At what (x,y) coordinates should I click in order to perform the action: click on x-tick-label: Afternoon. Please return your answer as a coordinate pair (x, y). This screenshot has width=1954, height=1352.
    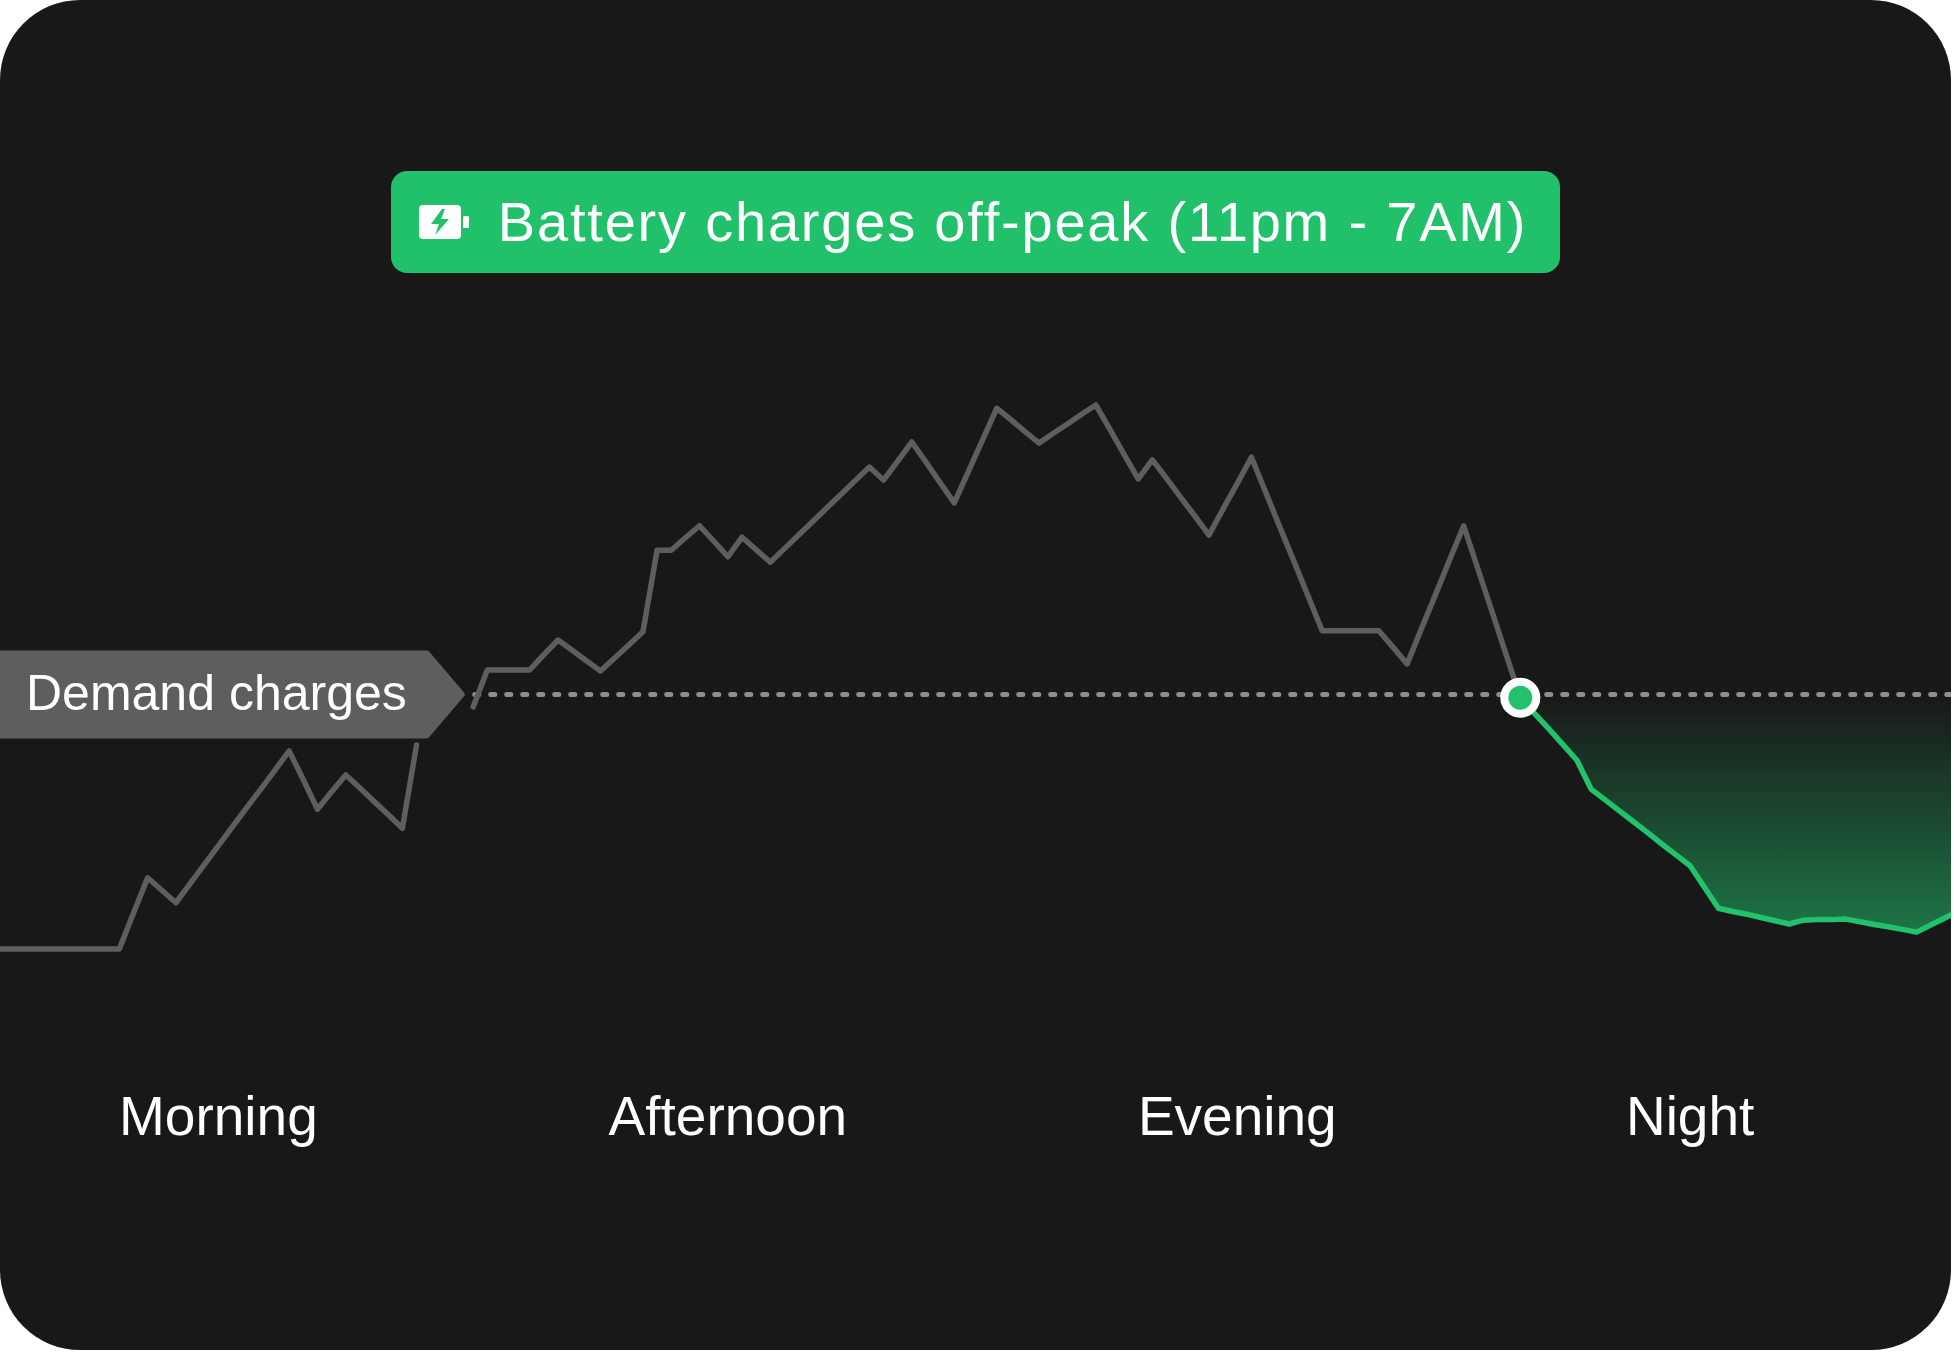
    Looking at the image, I should click on (728, 1116).